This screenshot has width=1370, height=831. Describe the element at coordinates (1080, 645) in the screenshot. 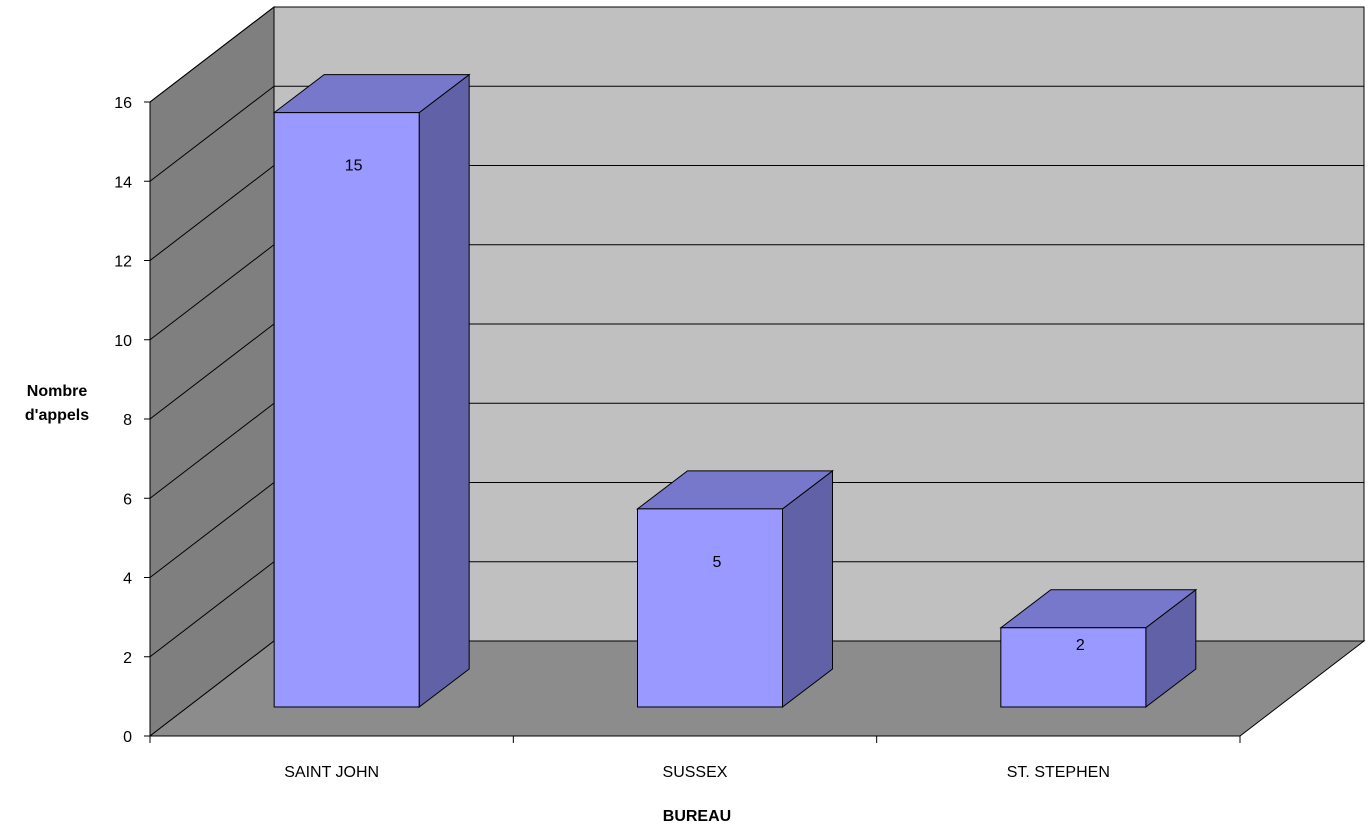

I see `data-label: 2` at that location.